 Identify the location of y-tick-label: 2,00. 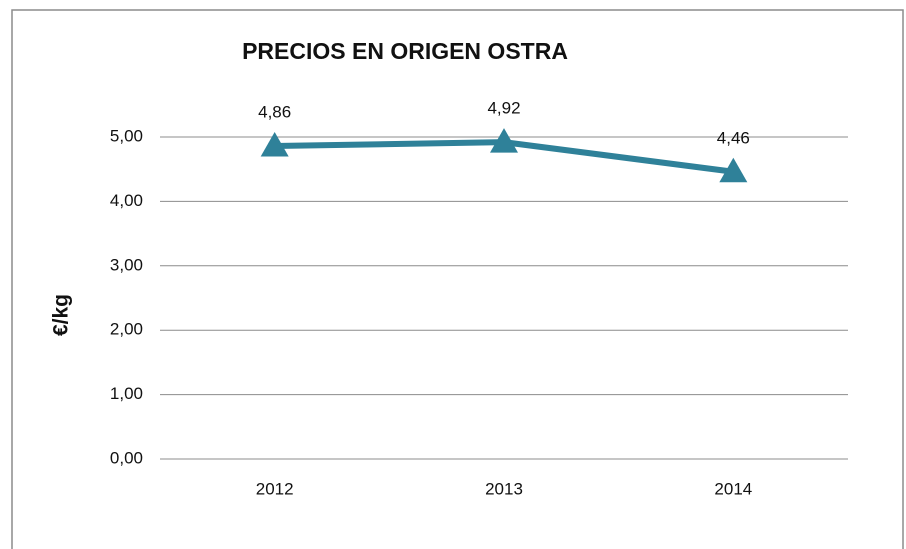
(126, 329).